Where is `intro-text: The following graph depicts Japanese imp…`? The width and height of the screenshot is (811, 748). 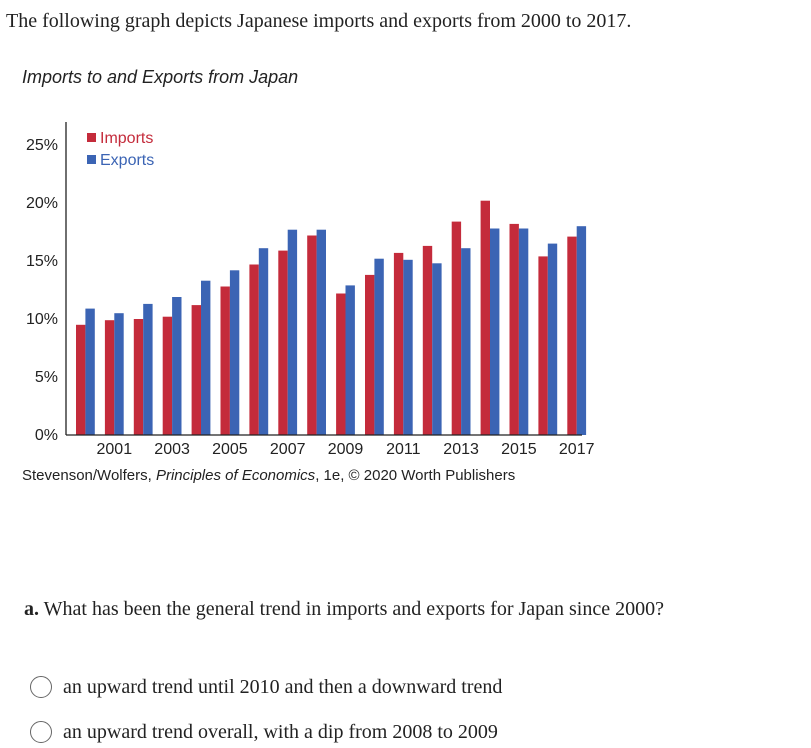 intro-text: The following graph depicts Japanese imp… is located at coordinates (319, 21).